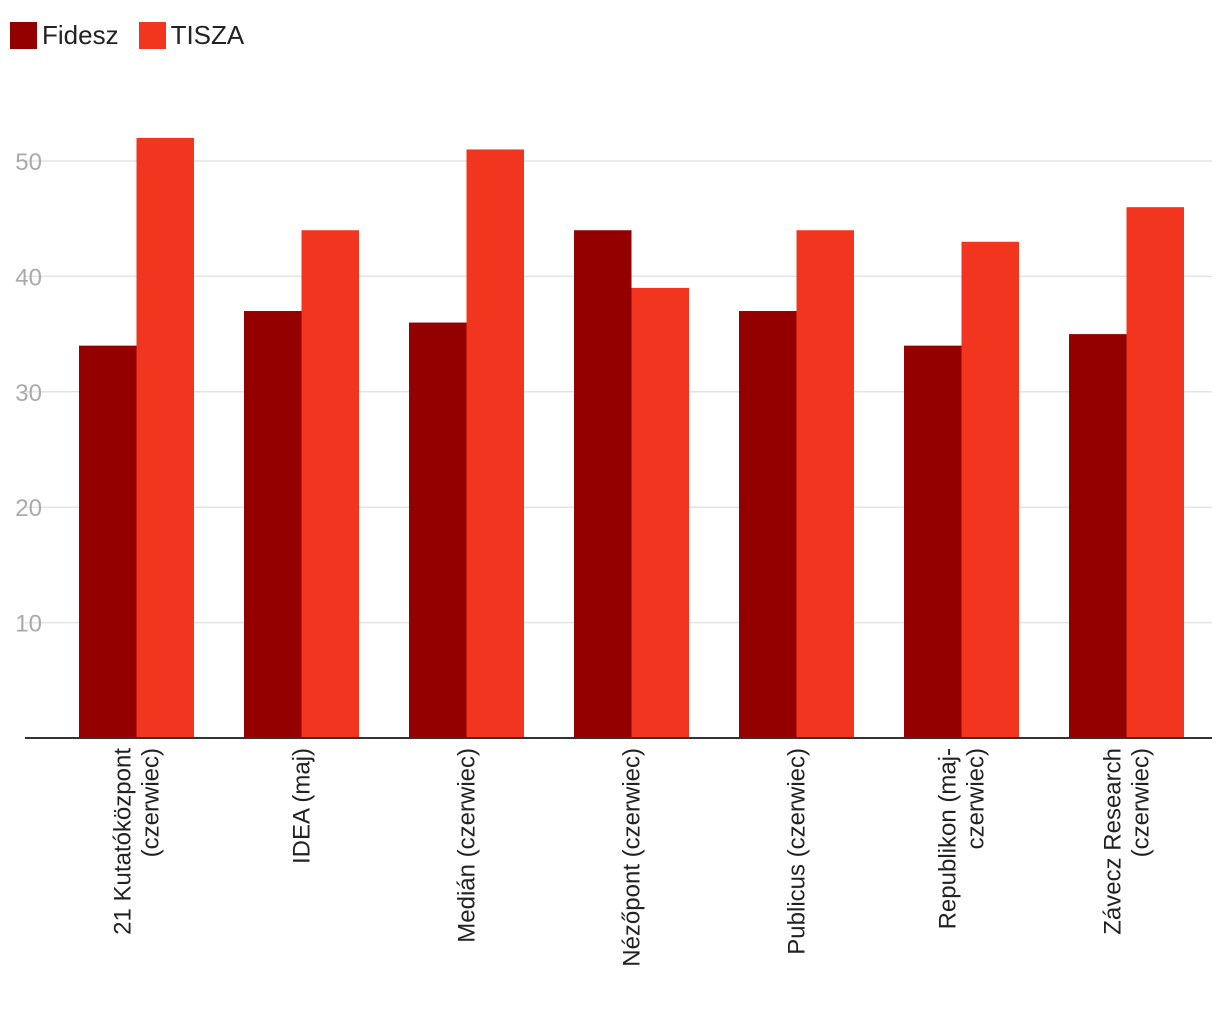 Image resolution: width=1220 pixels, height=1018 pixels. What do you see at coordinates (152, 35) in the screenshot?
I see `legend-swatch-tisza` at bounding box center [152, 35].